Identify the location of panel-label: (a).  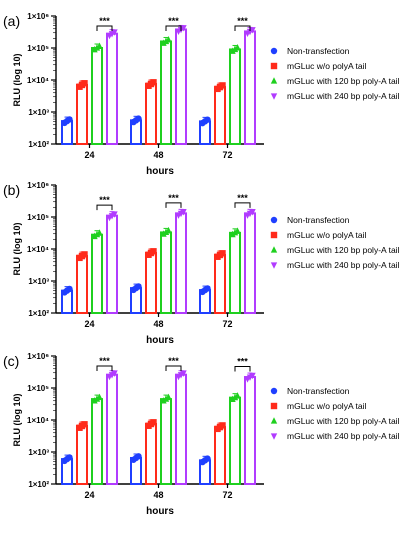
(11, 21).